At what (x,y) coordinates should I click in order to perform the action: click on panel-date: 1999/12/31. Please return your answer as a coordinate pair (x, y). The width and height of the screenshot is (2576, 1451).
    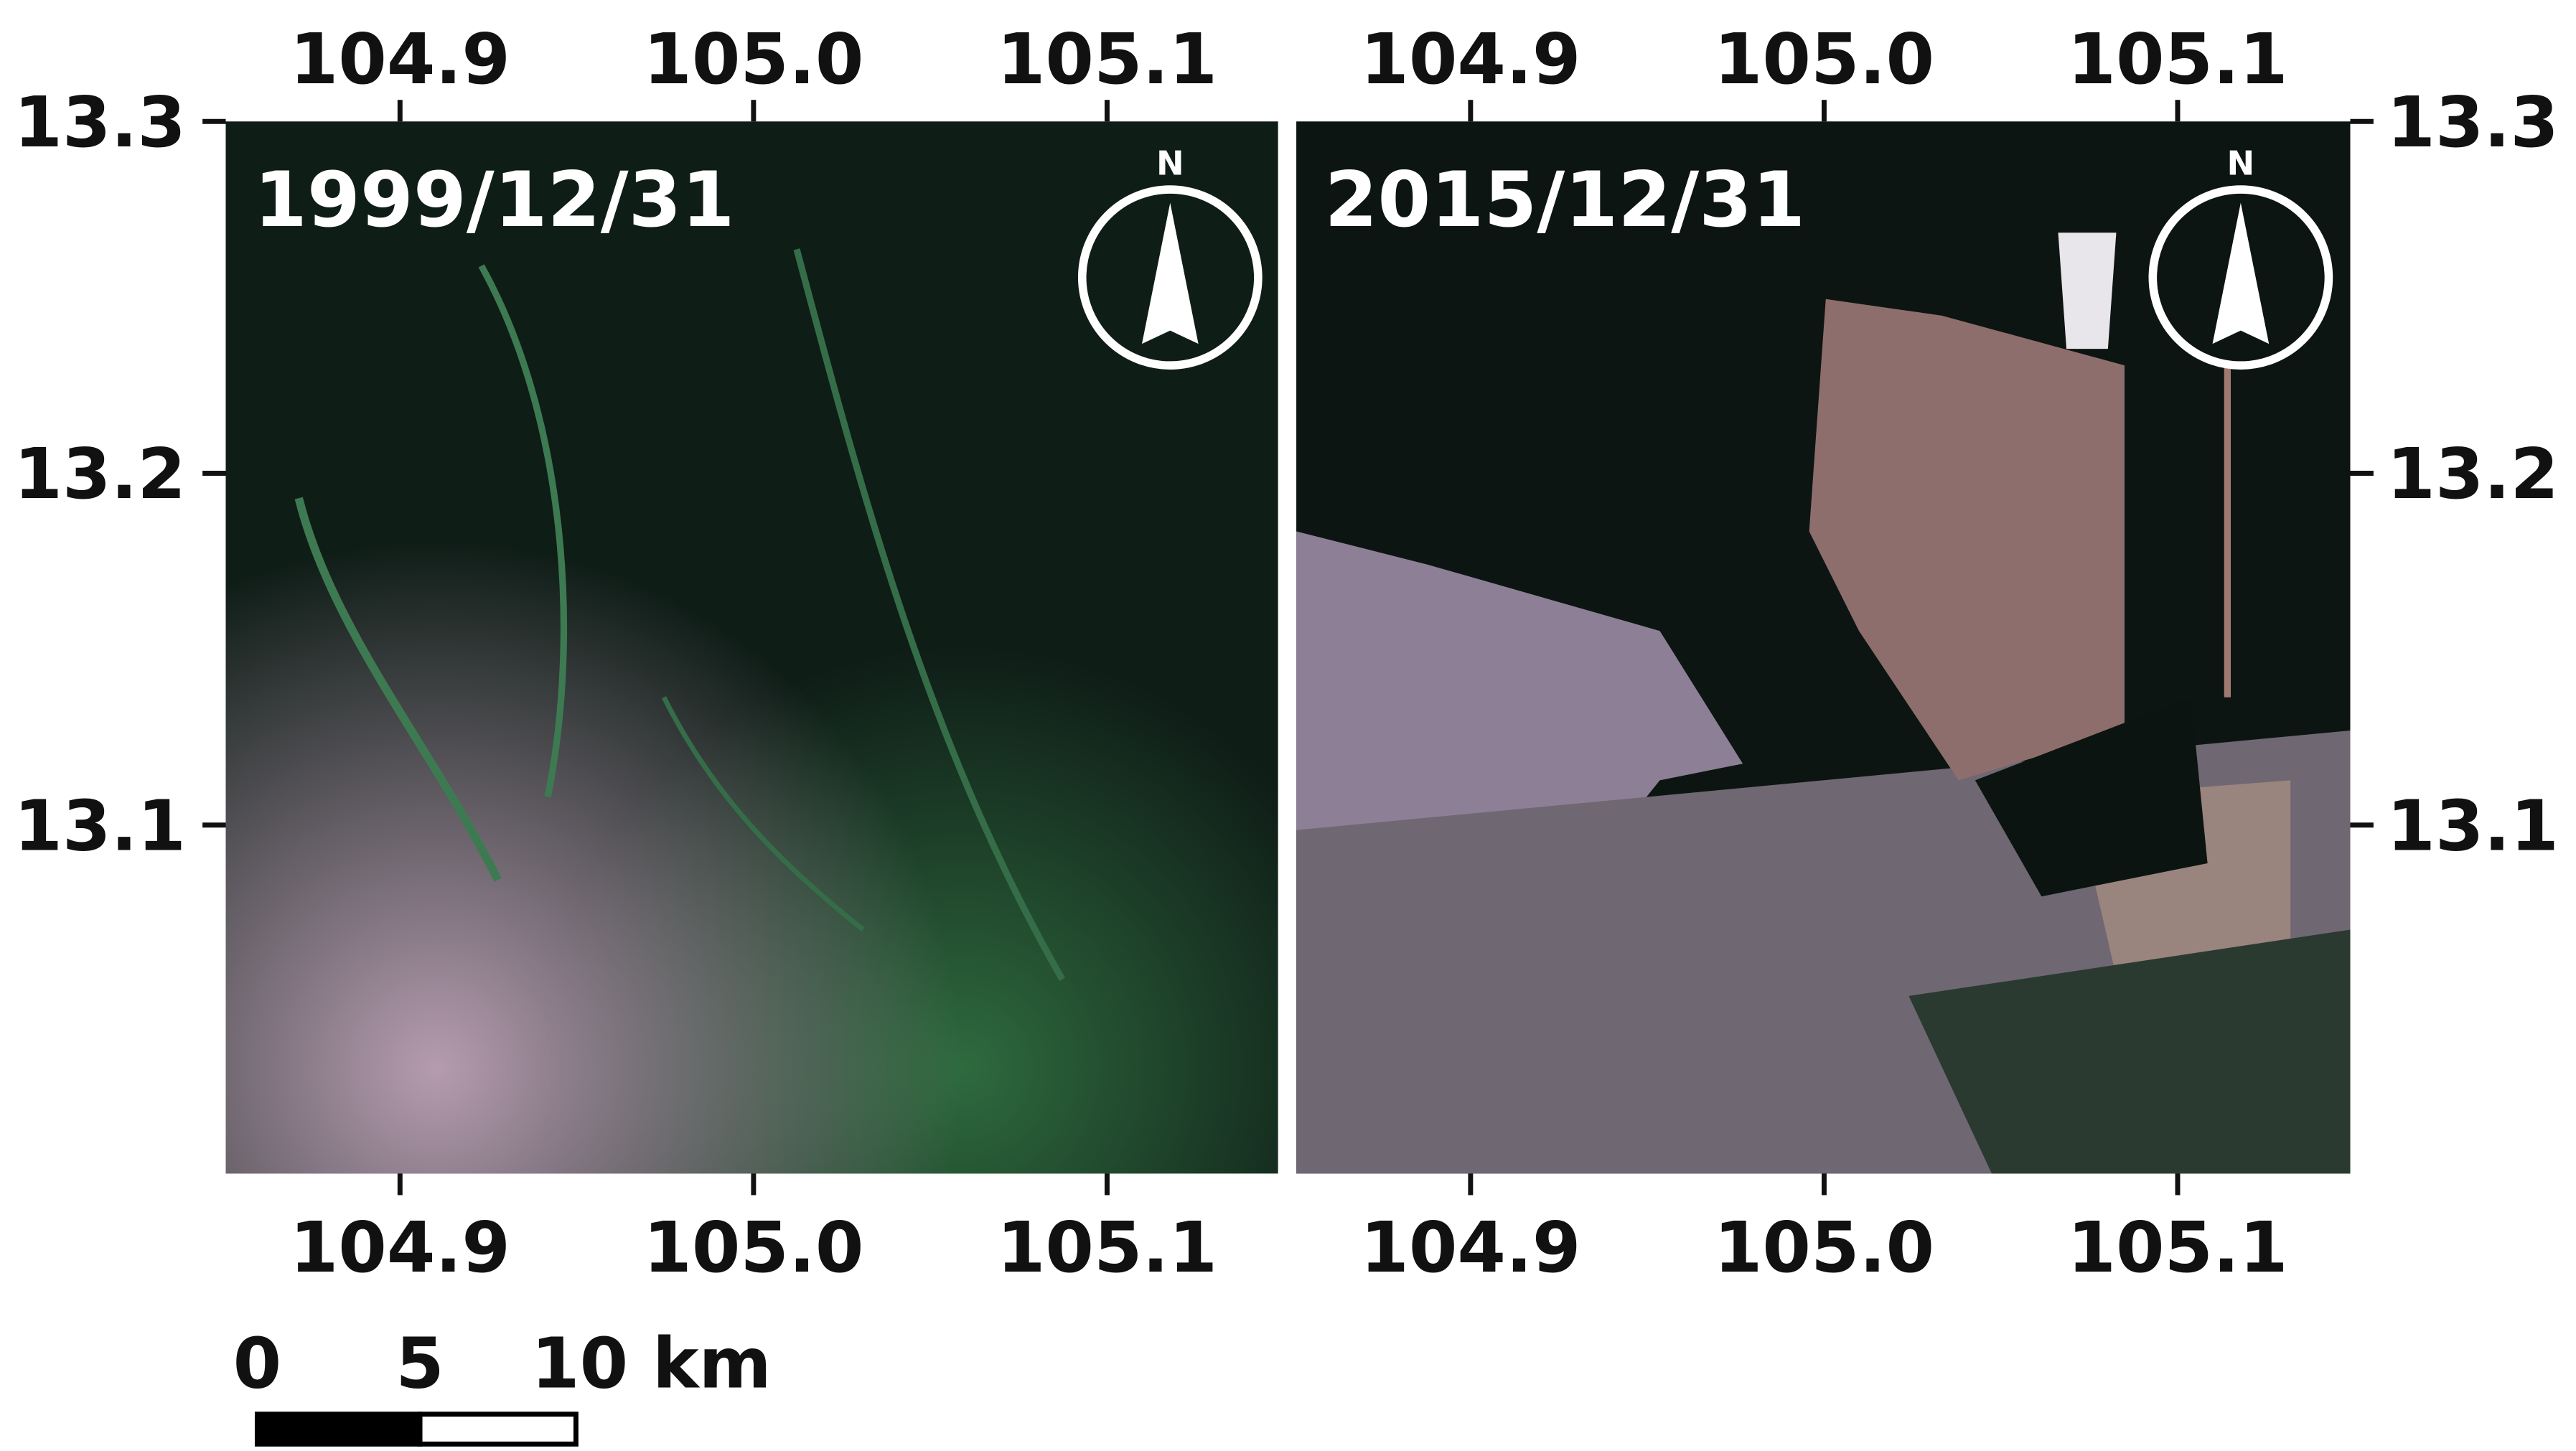
    Looking at the image, I should click on (495, 200).